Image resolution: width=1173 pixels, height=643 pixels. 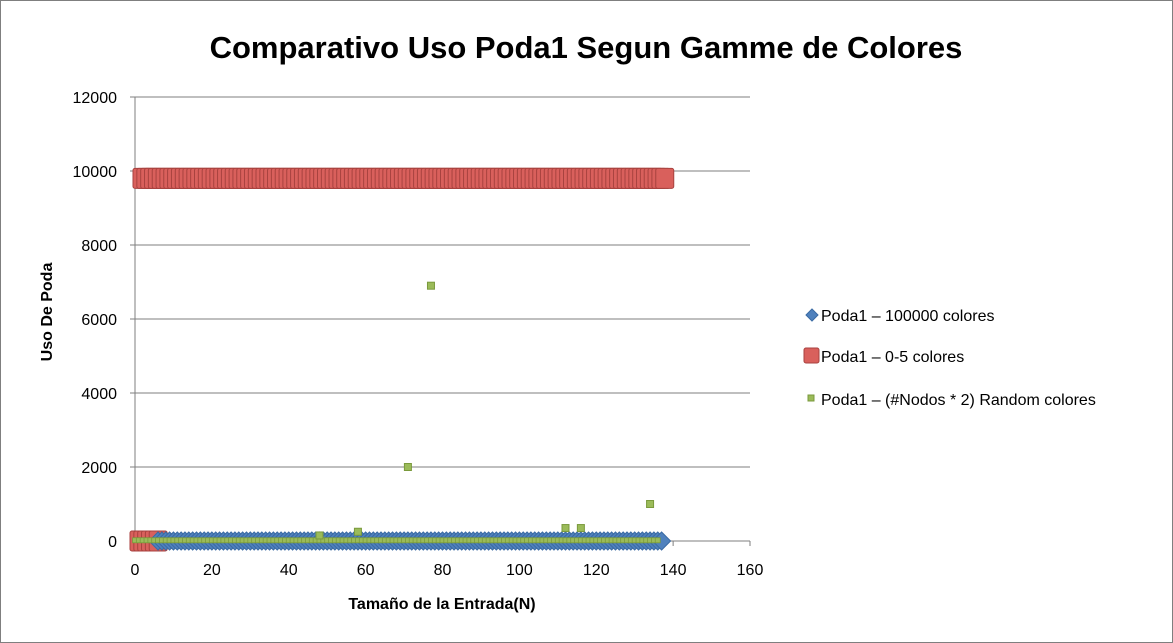 What do you see at coordinates (95, 172) in the screenshot?
I see `y-tick-label: 10000` at bounding box center [95, 172].